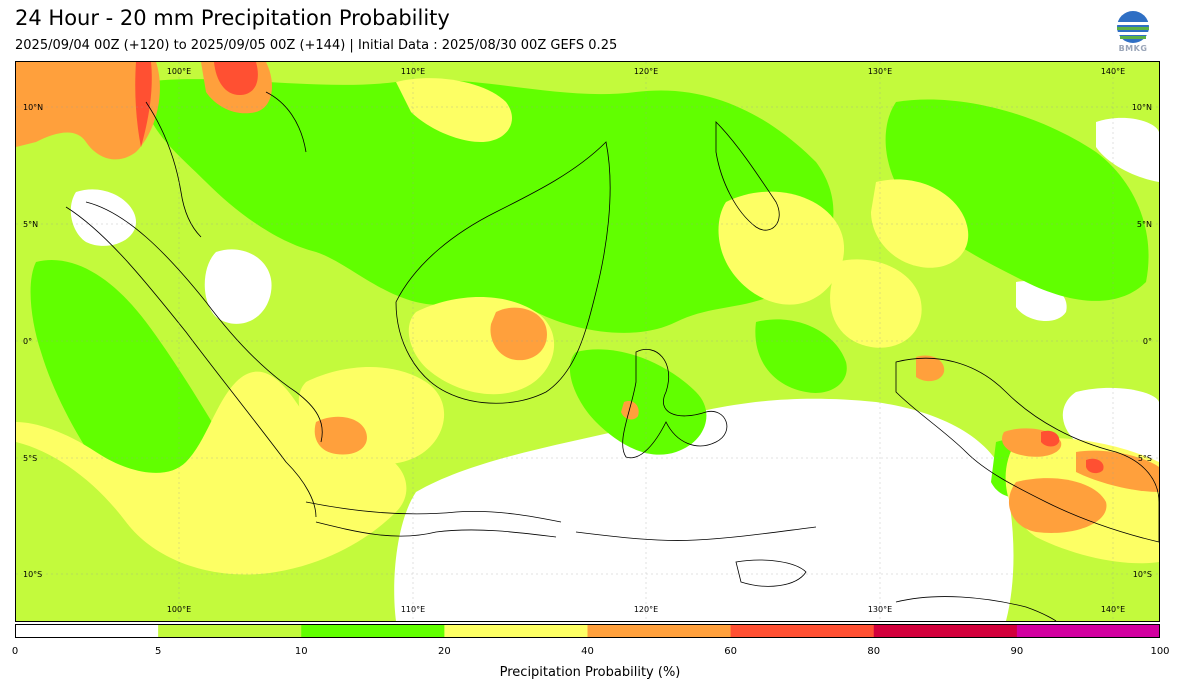 This screenshot has width=1180, height=690. What do you see at coordinates (1133, 27) in the screenshot?
I see `bmkg-logo-icon` at bounding box center [1133, 27].